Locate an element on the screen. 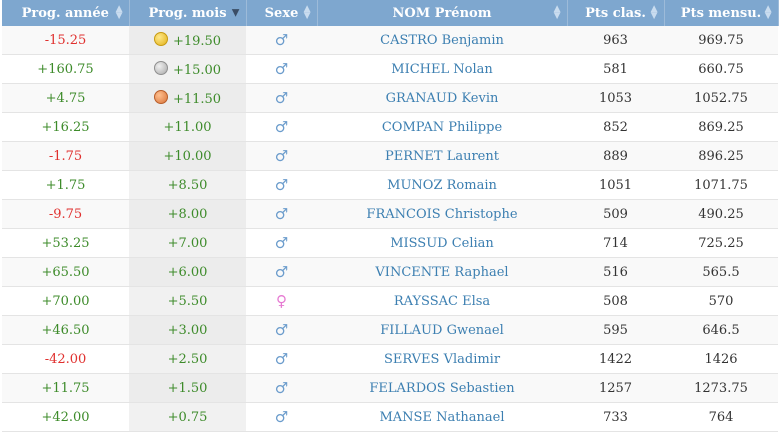 The width and height of the screenshot is (780, 437). table-row: +16.25 +11.00 ♂ COMPAN Philippe 852 869.25 is located at coordinates (390, 127).